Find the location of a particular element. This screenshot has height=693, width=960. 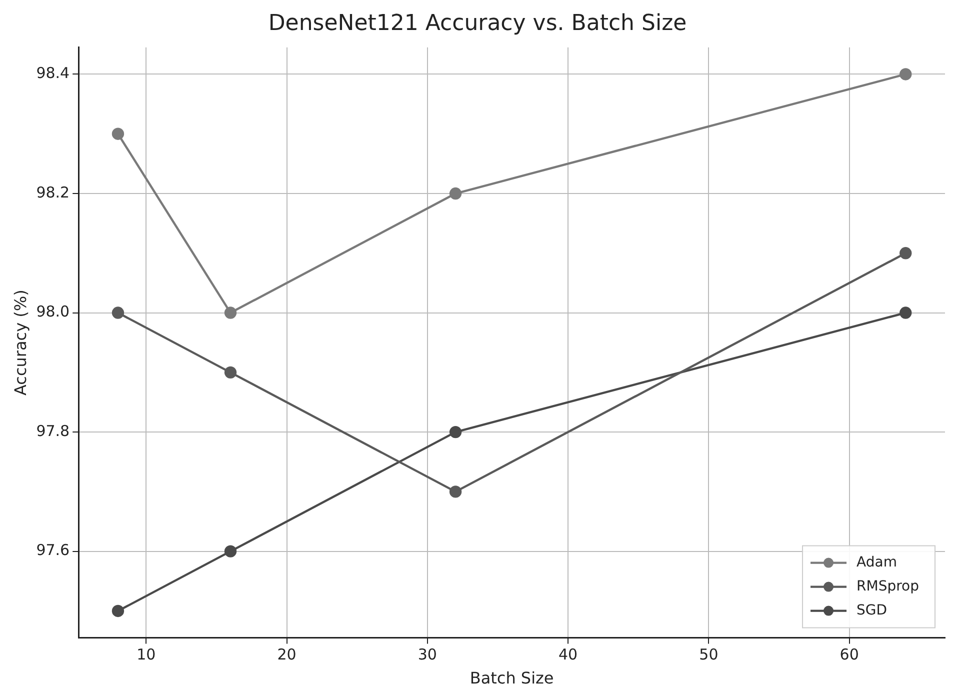

y-tick-label: 98.0 is located at coordinates (53, 311).